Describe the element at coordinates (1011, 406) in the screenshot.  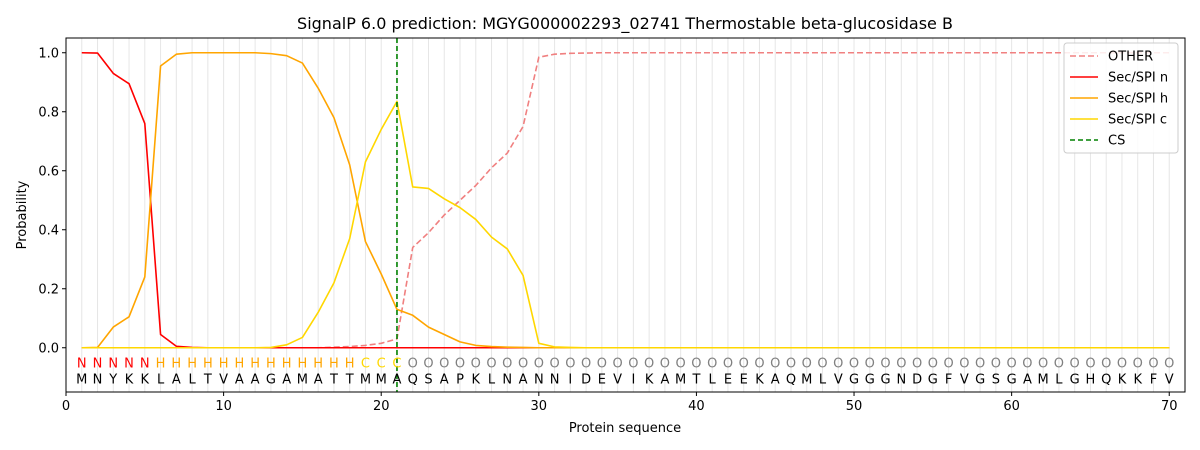
I see `x-tick-label: 60` at that location.